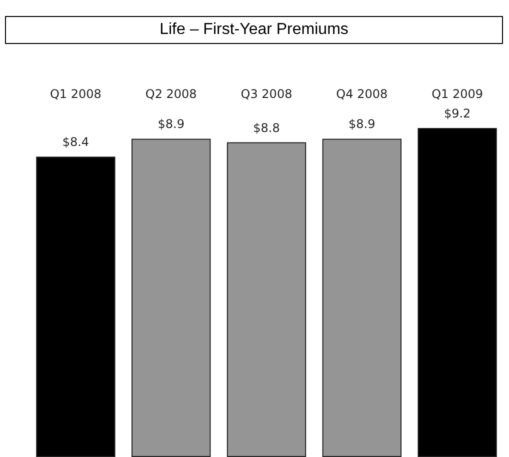 Image resolution: width=509 pixels, height=457 pixels. I want to click on data-label: $8.8, so click(266, 127).